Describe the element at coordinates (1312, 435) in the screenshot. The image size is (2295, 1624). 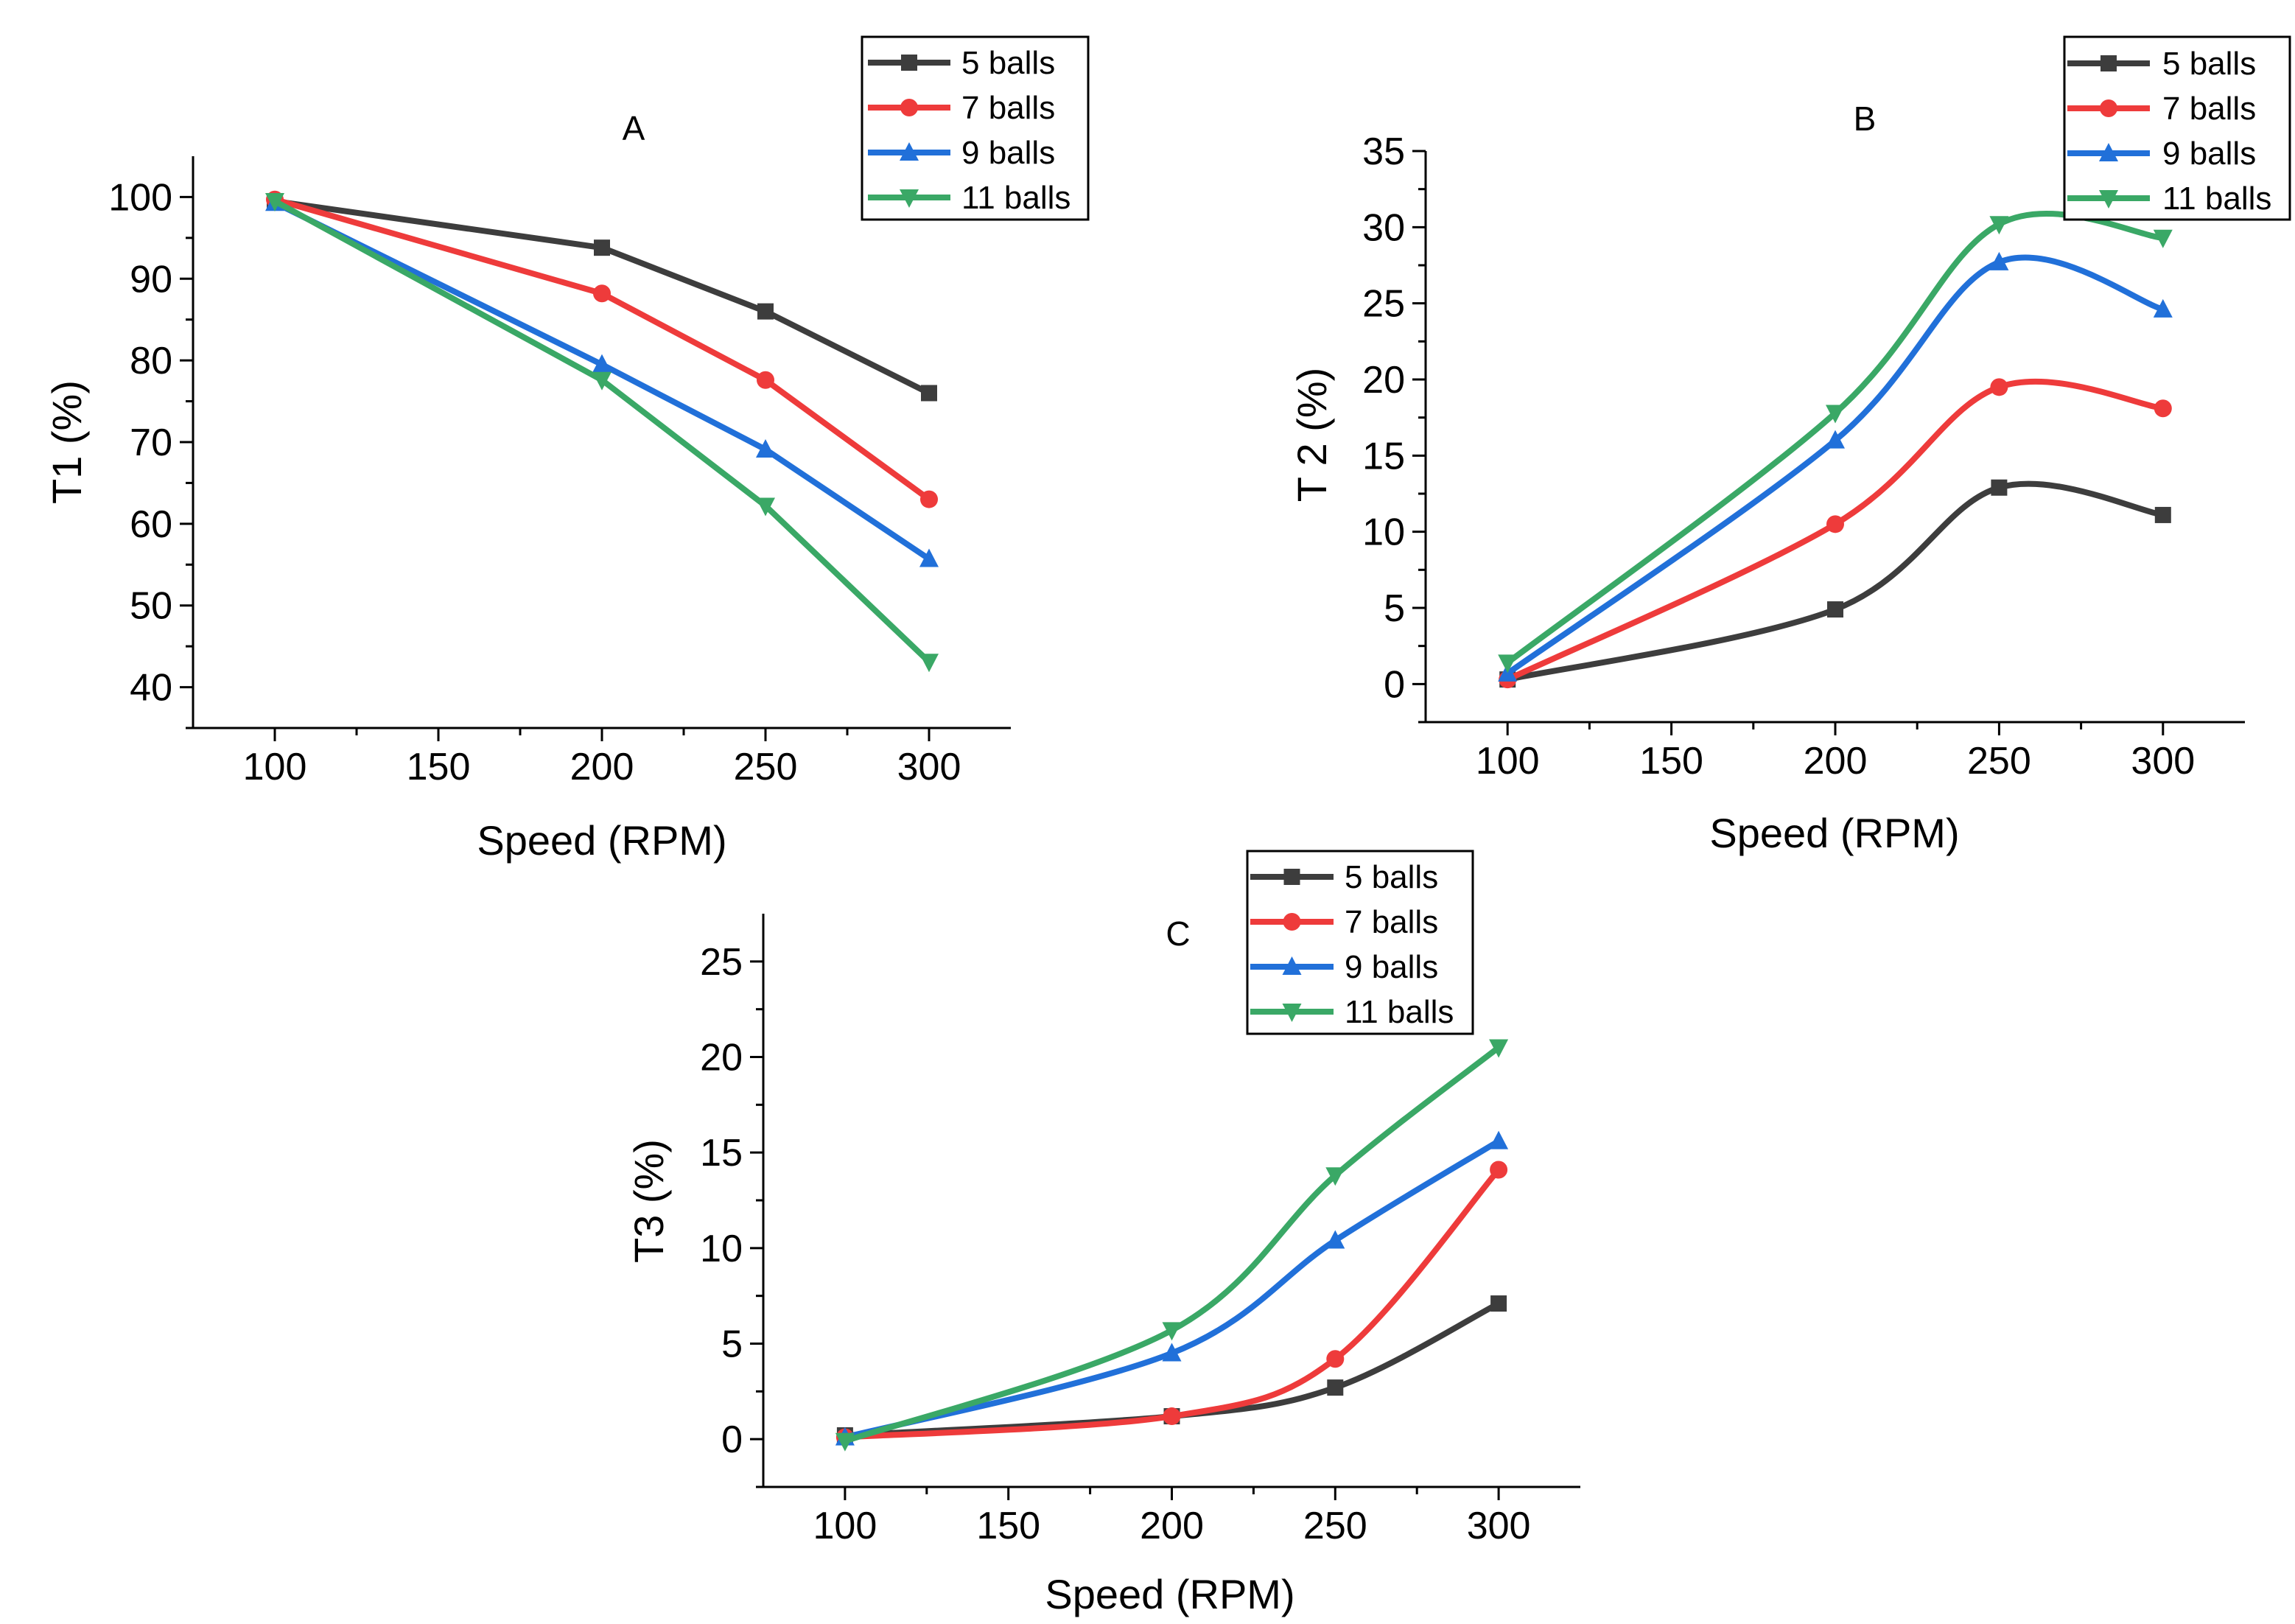
I see `y-axis-label: T 2 (%)` at that location.